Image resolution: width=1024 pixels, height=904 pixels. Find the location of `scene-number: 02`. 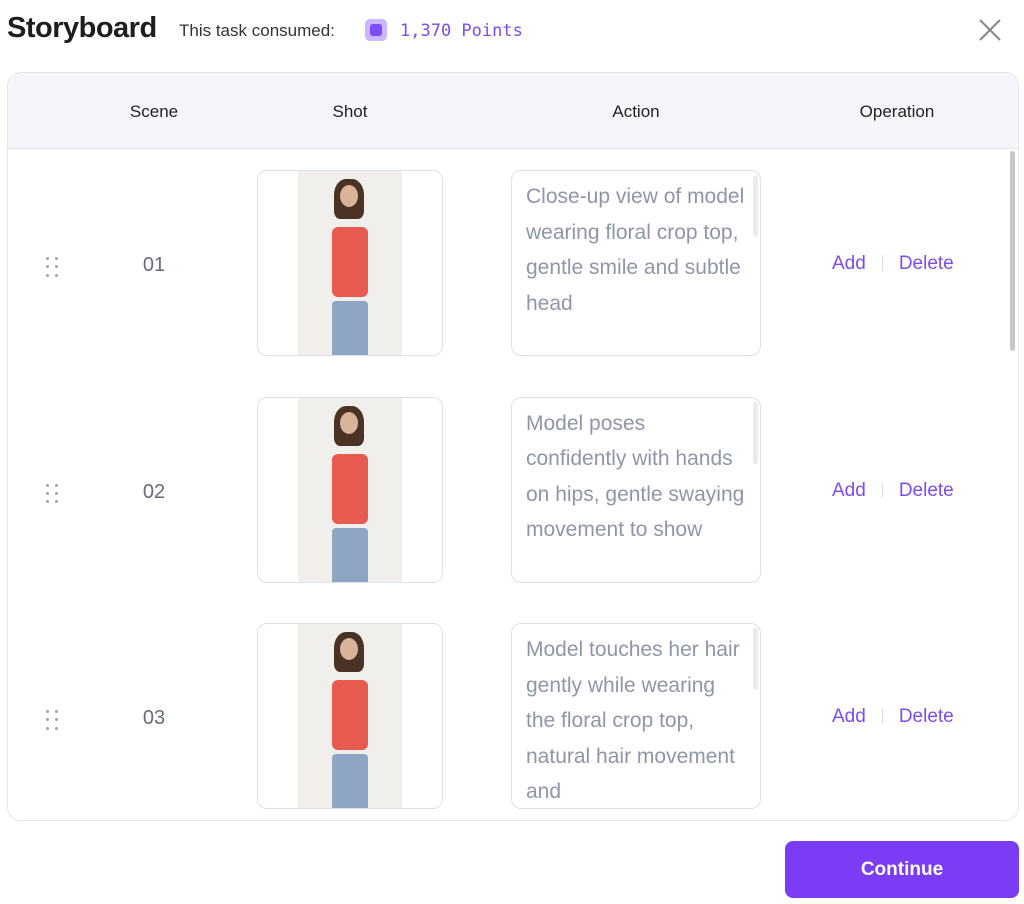

scene-number: 02 is located at coordinates (154, 491).